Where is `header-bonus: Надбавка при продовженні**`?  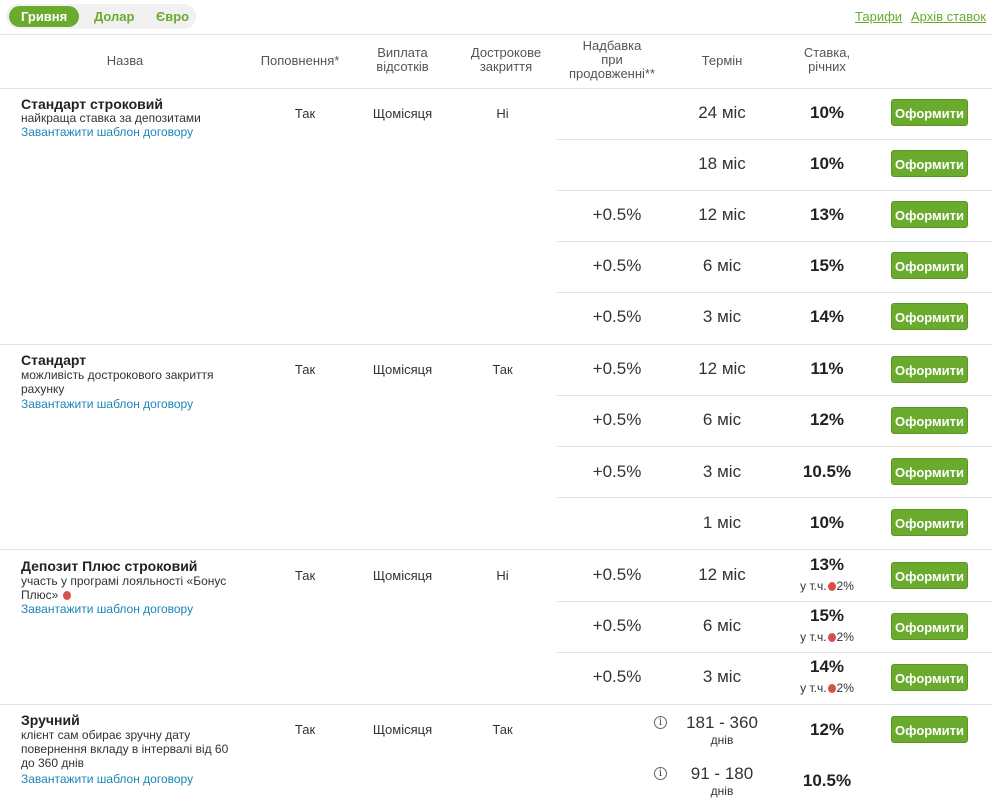
header-bonus: Надбавка при продовженні** is located at coordinates (612, 59).